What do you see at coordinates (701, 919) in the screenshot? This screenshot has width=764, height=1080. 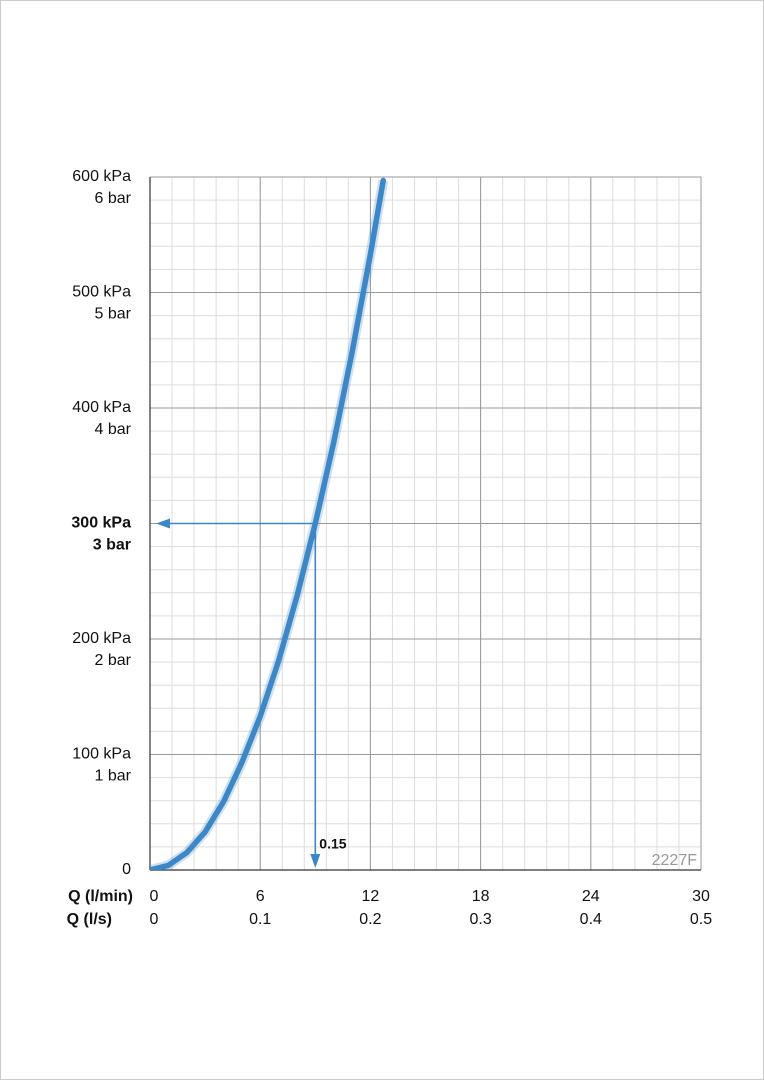 I see `x2-tick-label: 0.5` at bounding box center [701, 919].